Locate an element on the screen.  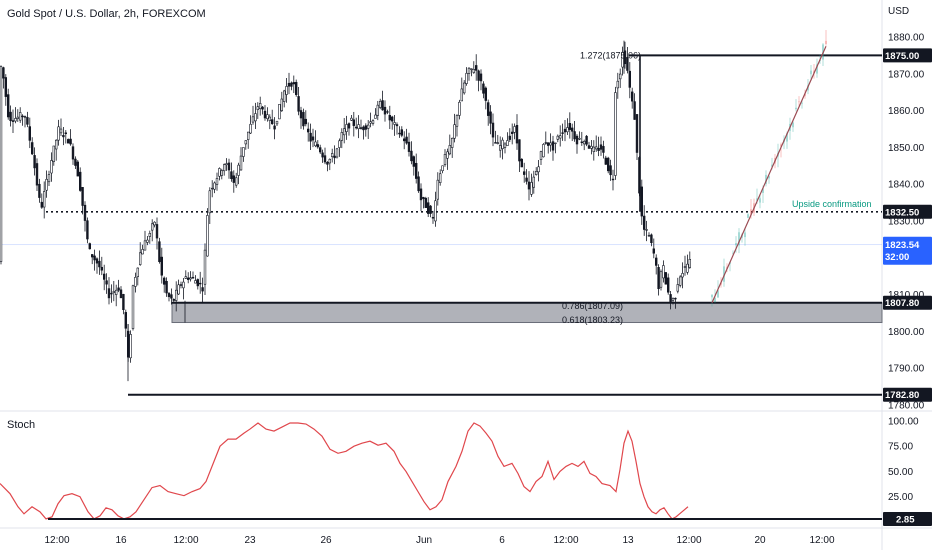
time-axis: 12:00 16 12:00 23 26 Jun 6 12:00 13 12:00 20 12:00 is located at coordinates (439, 540).